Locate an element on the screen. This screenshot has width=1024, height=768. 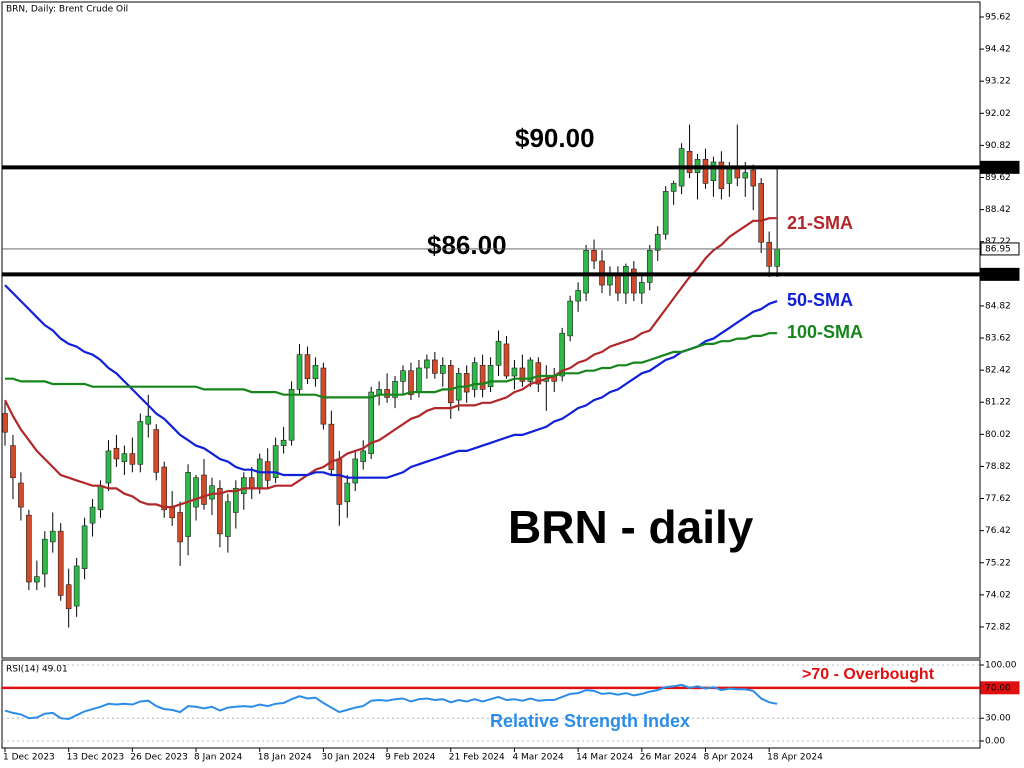
axis-highlight is located at coordinates (1000, 274).